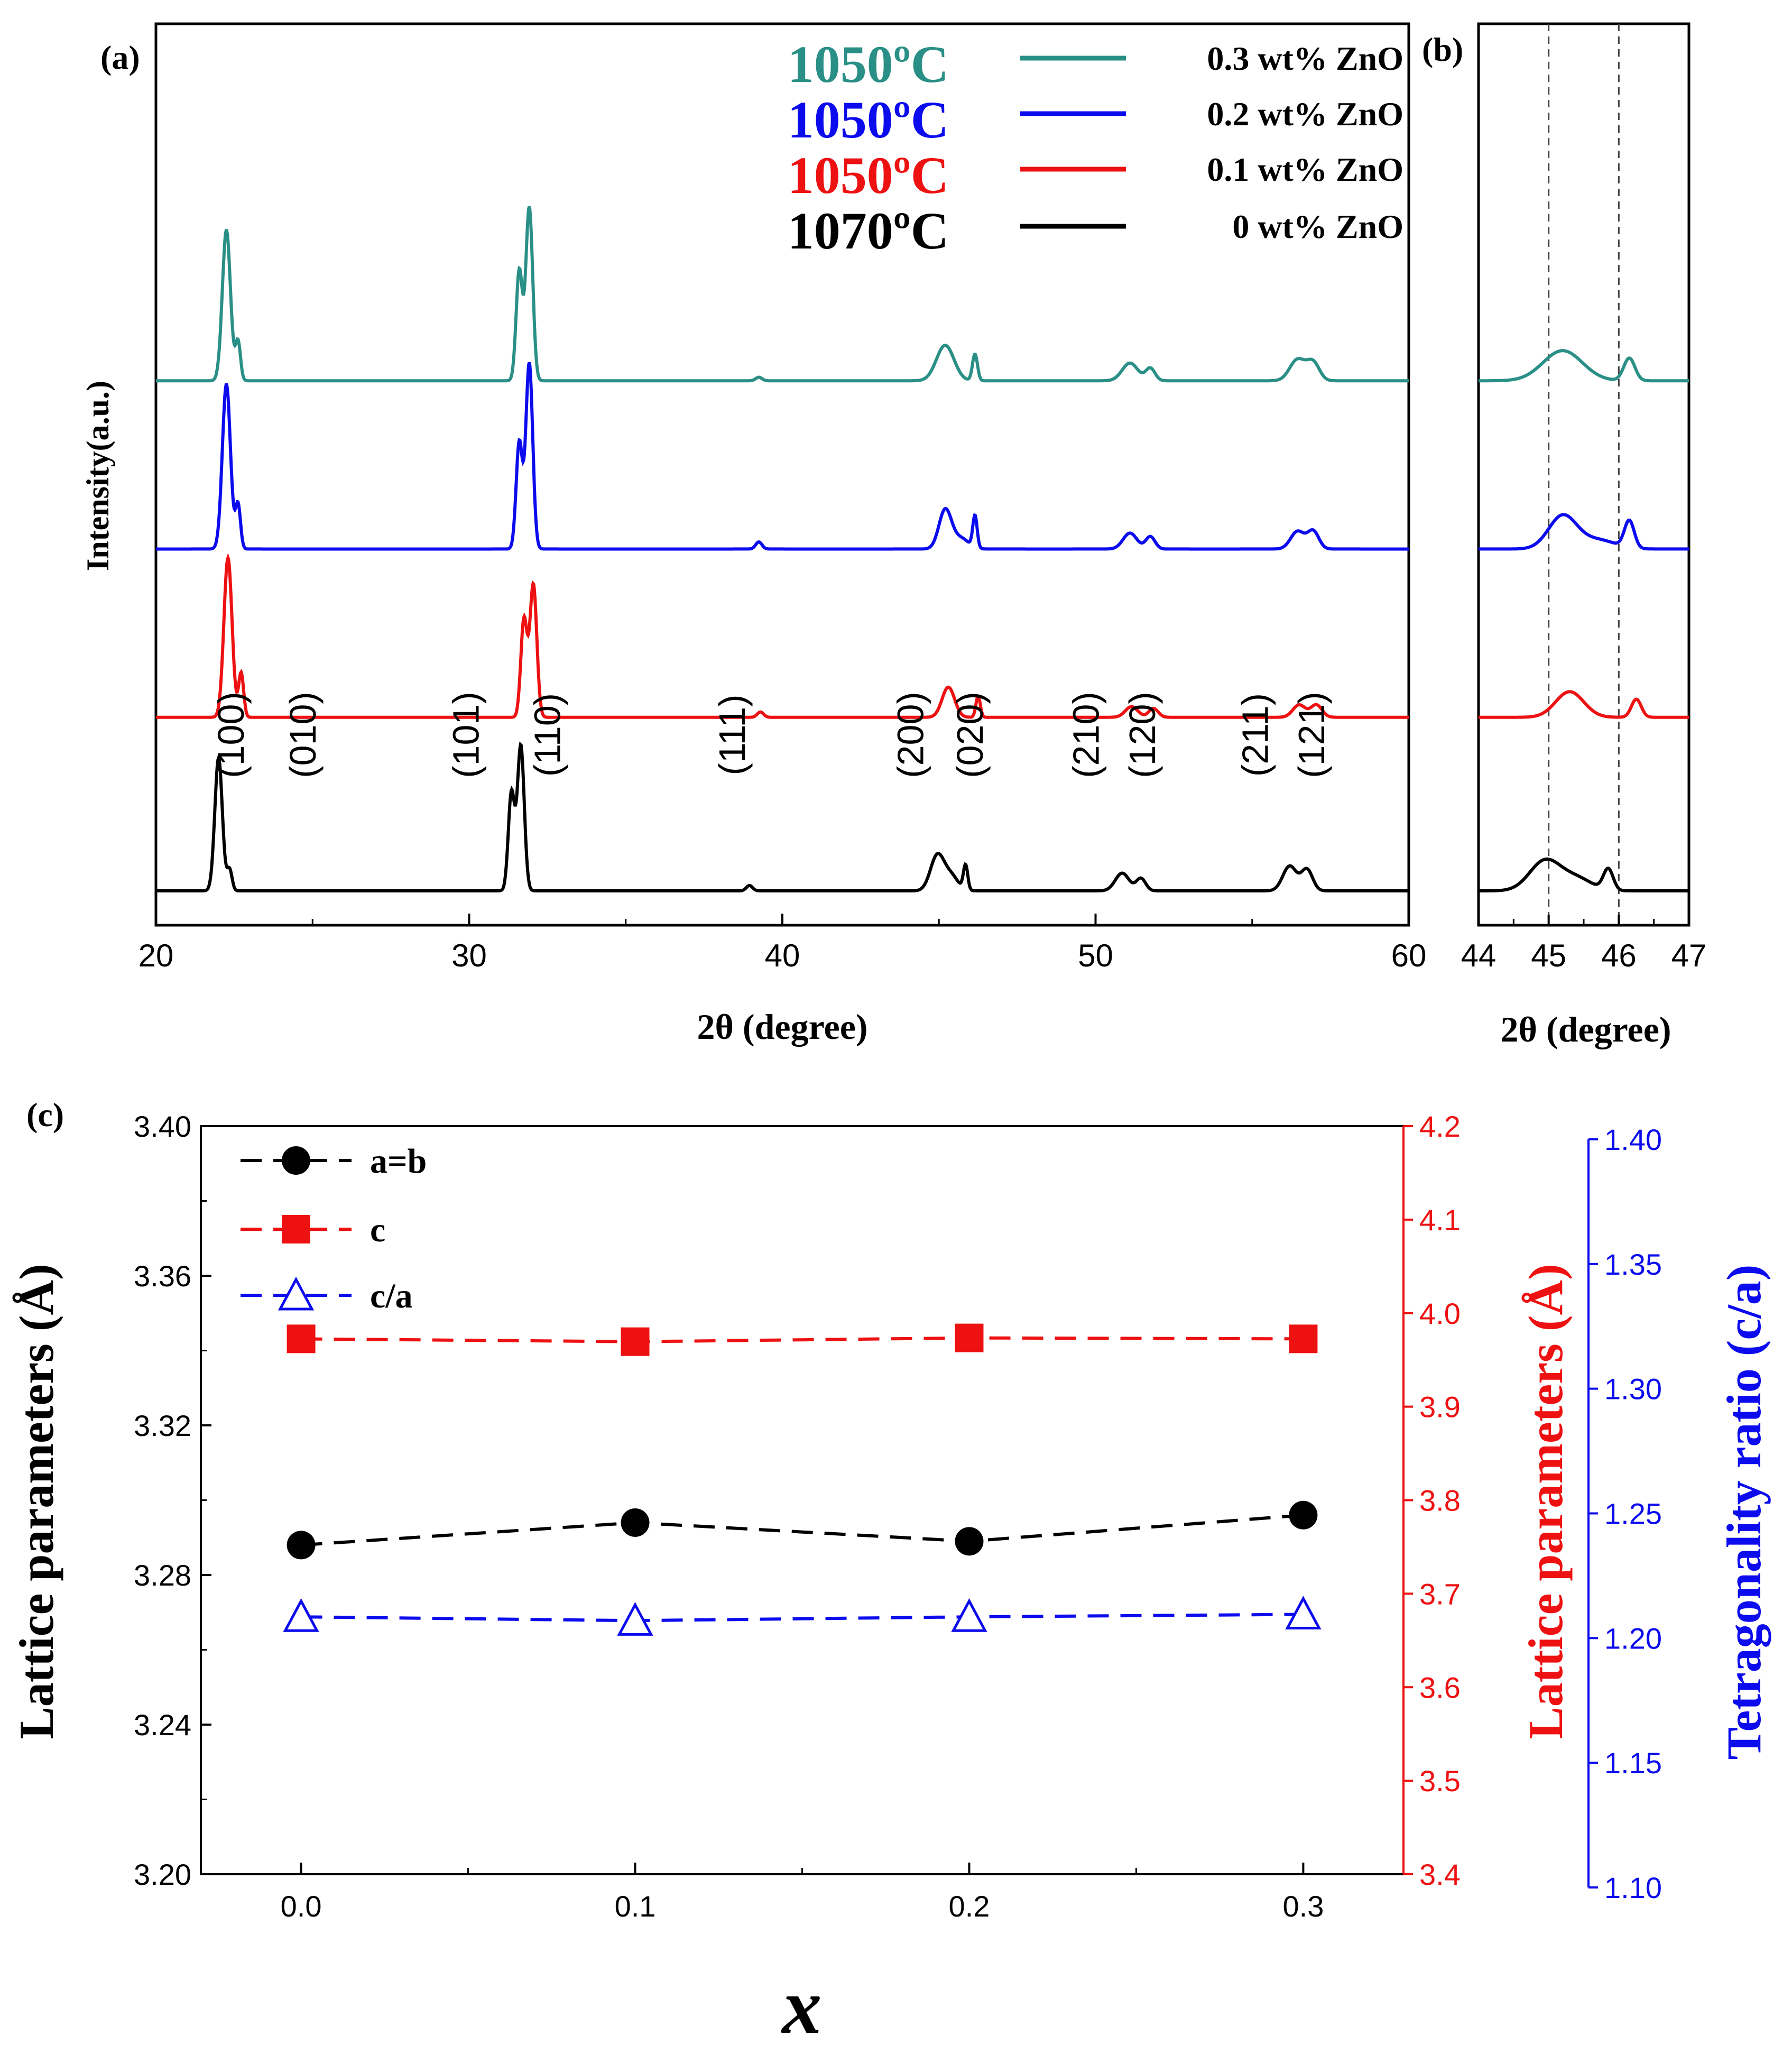  Describe the element at coordinates (1303, 1906) in the screenshot. I see `c-x-tick-label-3: 0.3` at that location.